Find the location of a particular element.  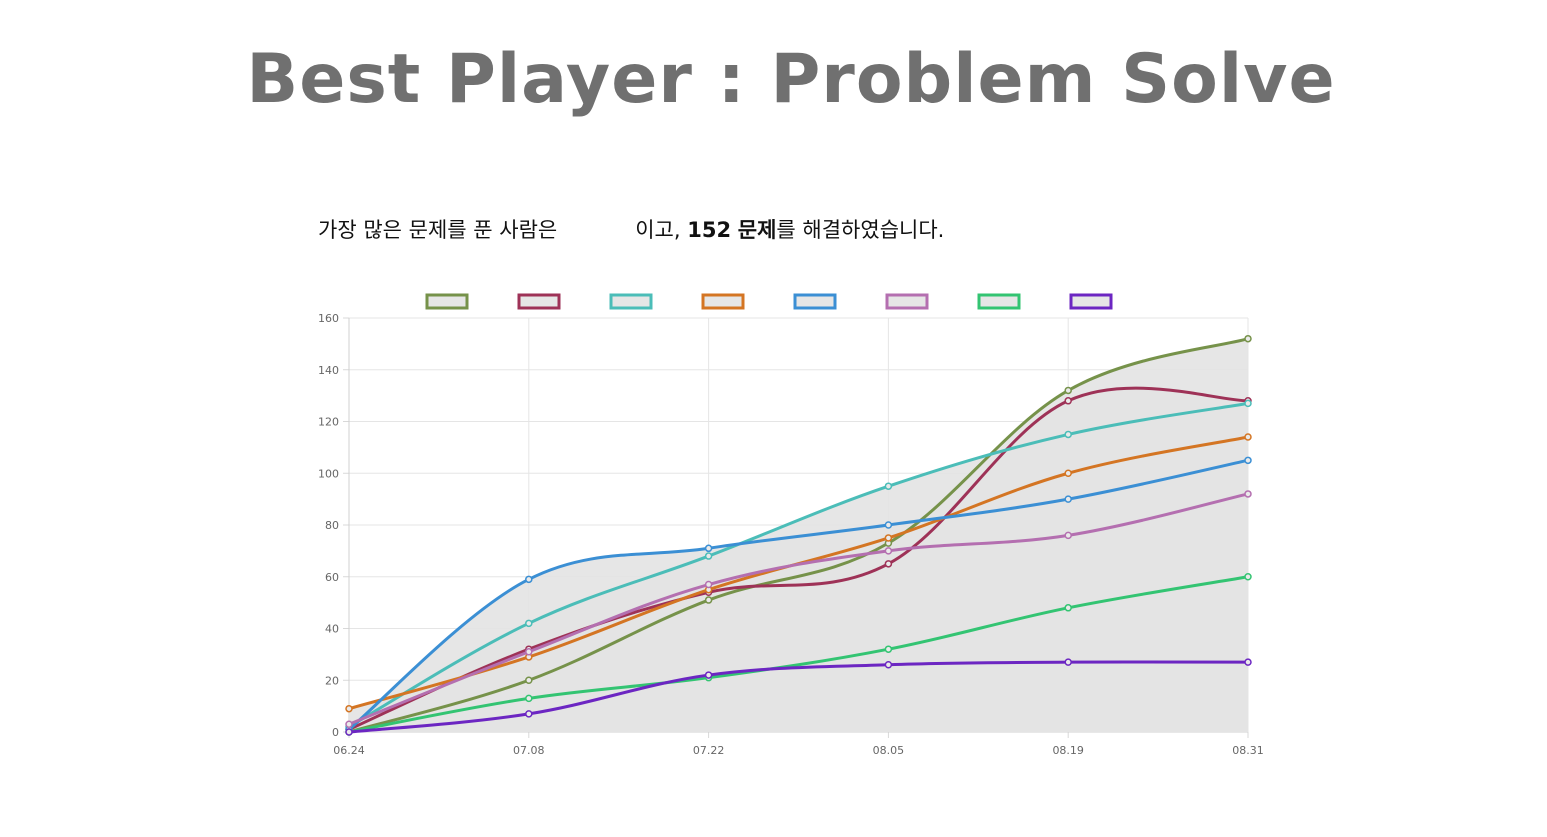

summary-suffix: 를 해결하였습니다. is located at coordinates (860, 230).